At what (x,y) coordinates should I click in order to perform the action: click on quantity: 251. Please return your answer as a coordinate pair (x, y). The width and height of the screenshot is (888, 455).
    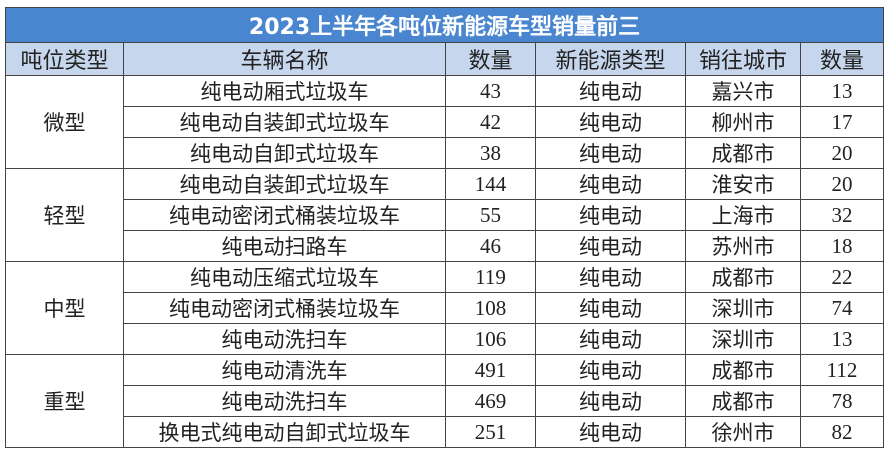
    Looking at the image, I should click on (490, 432).